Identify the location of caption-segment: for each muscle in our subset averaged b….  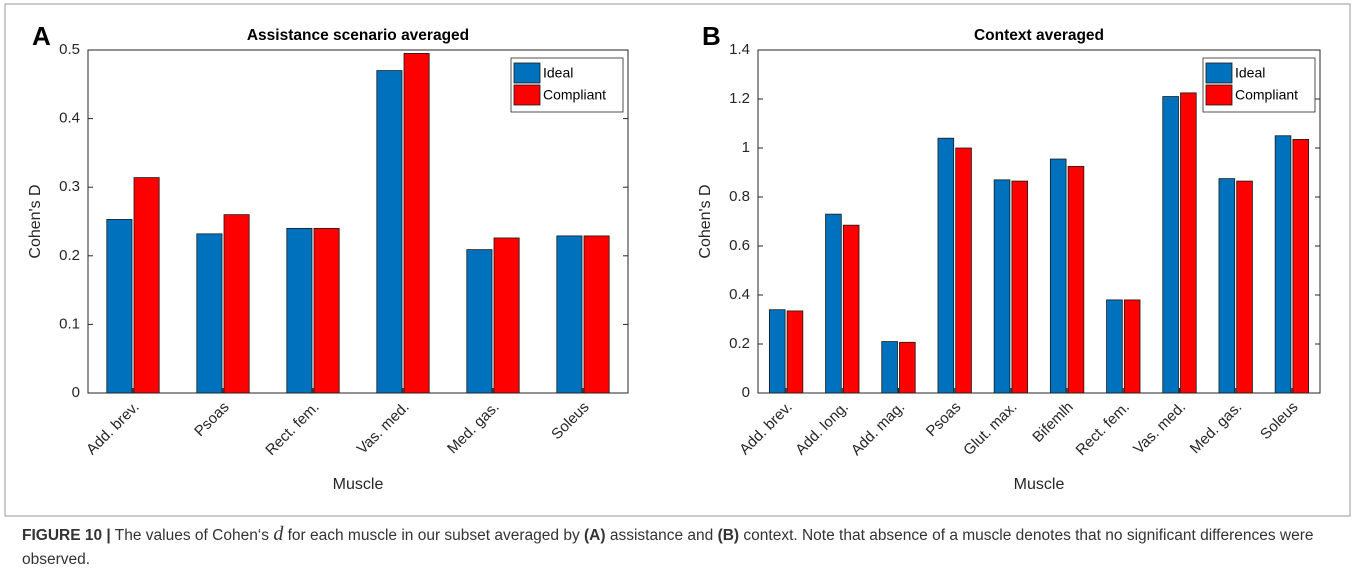
(434, 535).